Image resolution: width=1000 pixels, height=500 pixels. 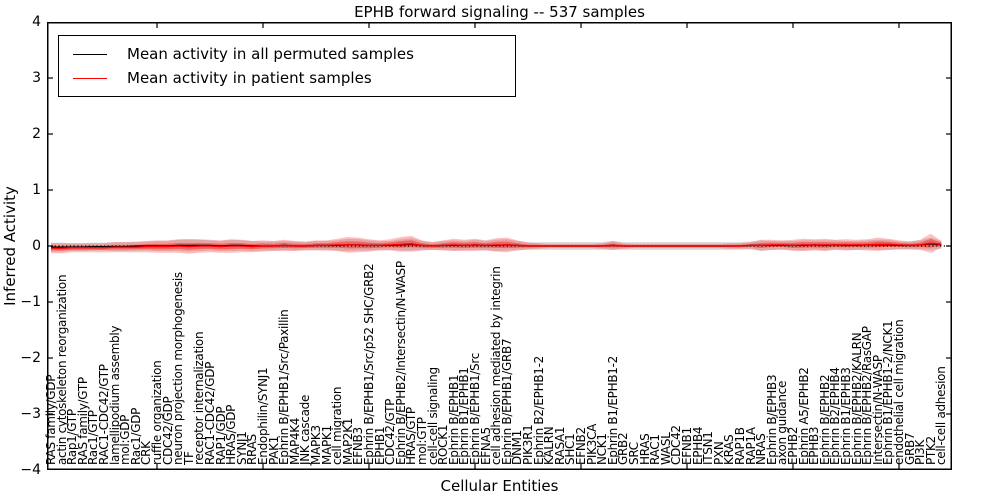 I want to click on legend-line-sample-red, so click(x=90, y=78).